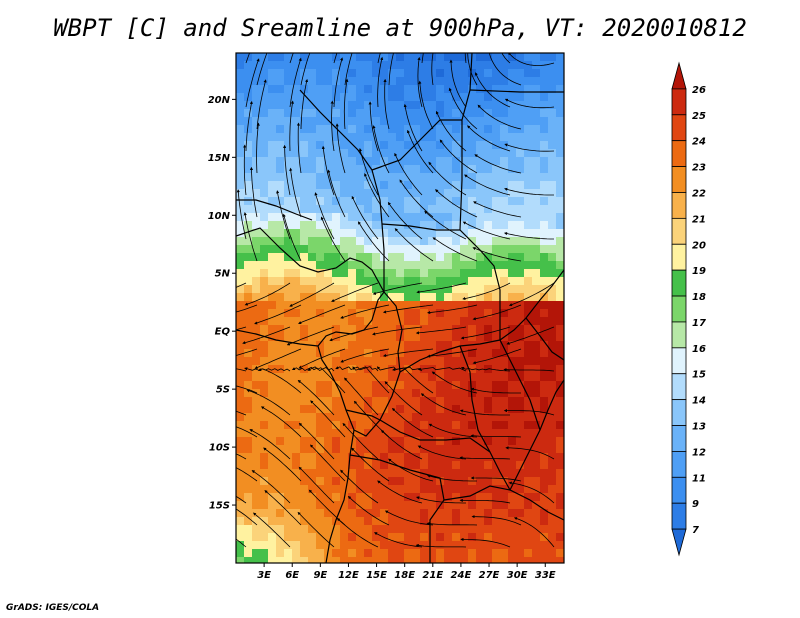  Describe the element at coordinates (348, 575) in the screenshot. I see `lon-tick-label: 12E` at that location.